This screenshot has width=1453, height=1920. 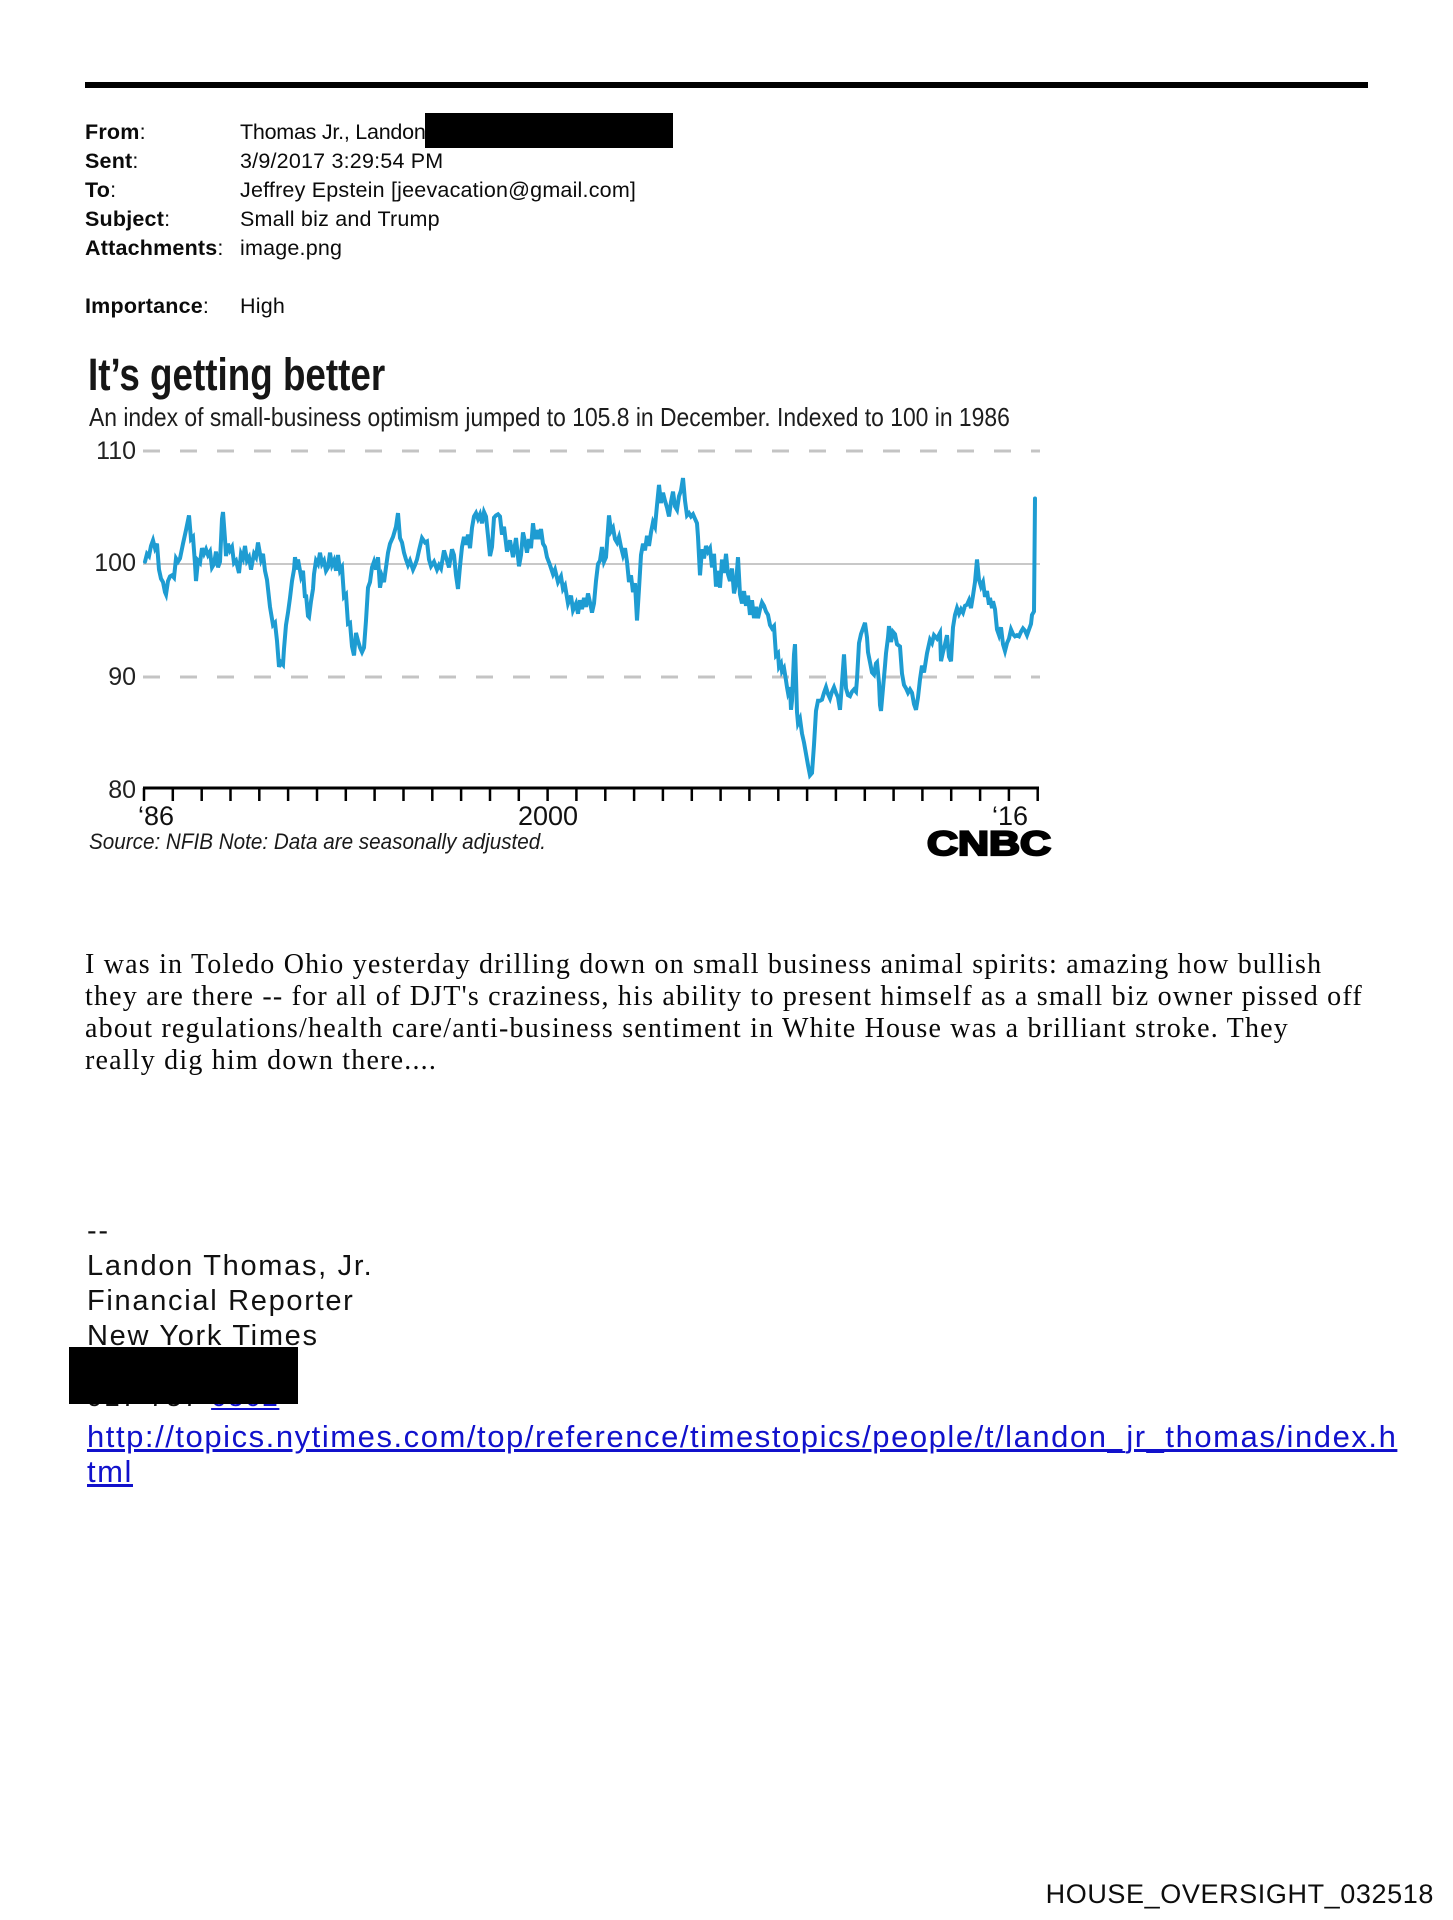 I want to click on svg-text: 110, so click(x=116, y=451).